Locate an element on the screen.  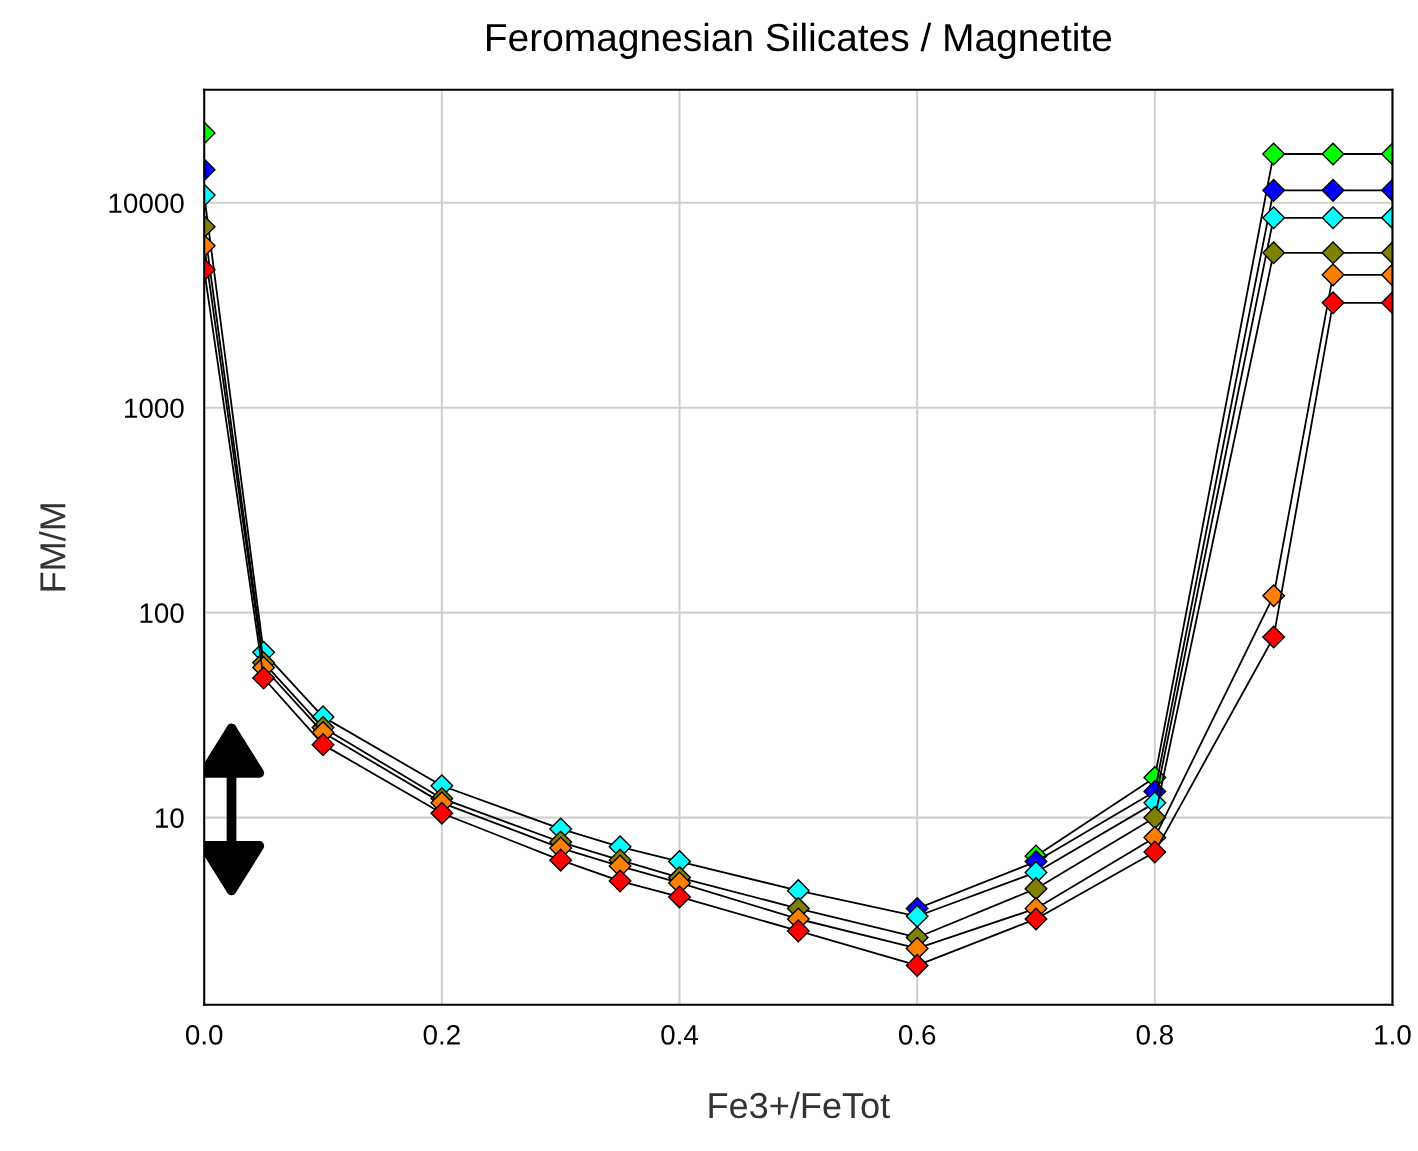
x-tick-label: 0.6 is located at coordinates (917, 1035).